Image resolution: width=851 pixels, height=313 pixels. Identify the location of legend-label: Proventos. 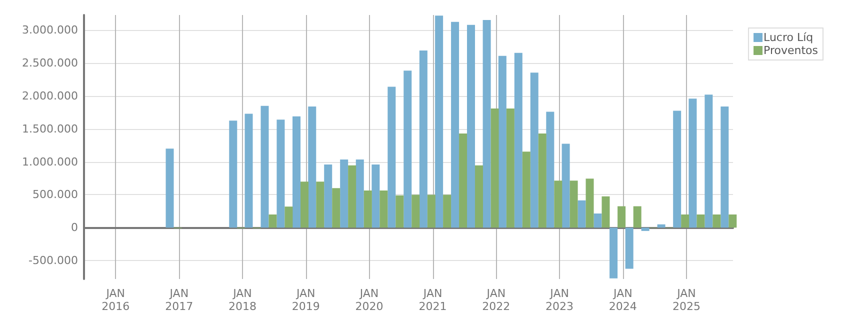
(791, 50).